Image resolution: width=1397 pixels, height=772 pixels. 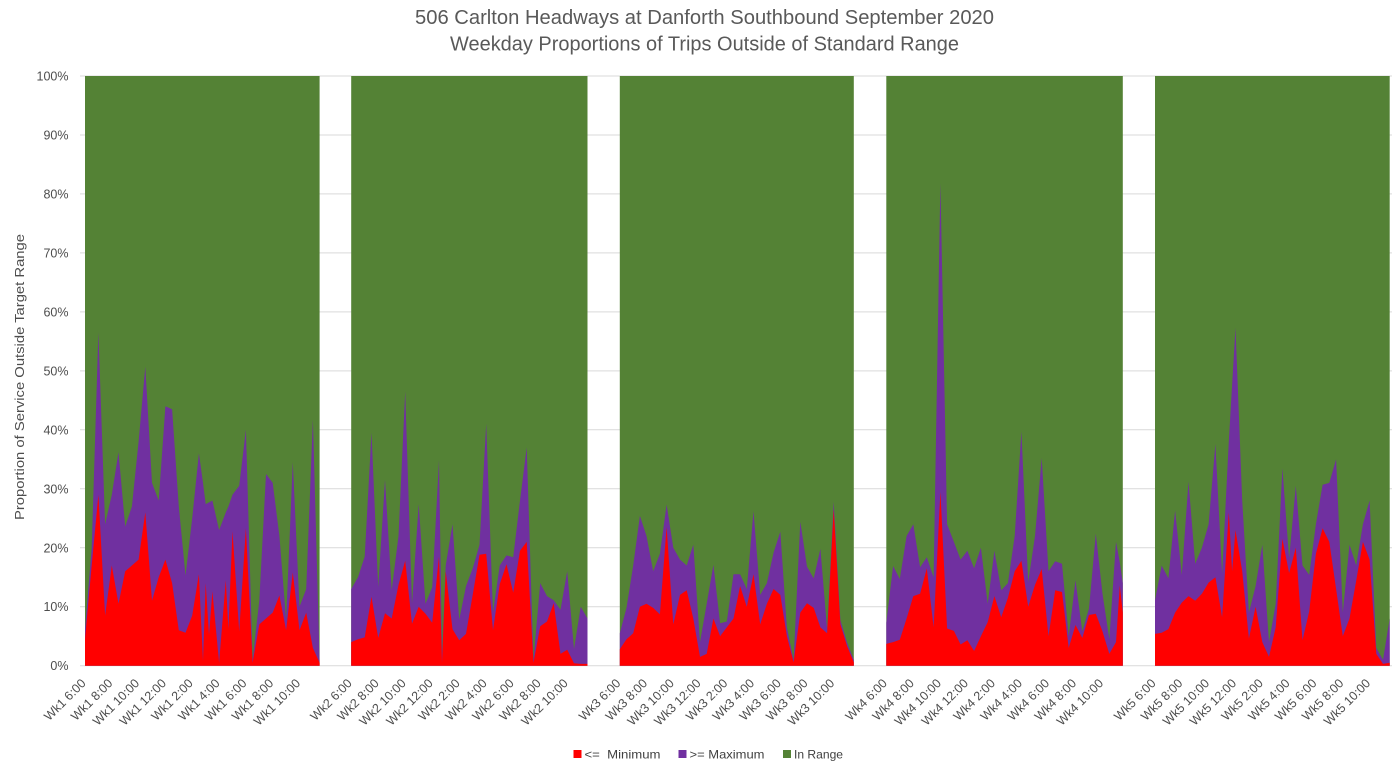 What do you see at coordinates (55, 607) in the screenshot?
I see `svg-text: 10%` at bounding box center [55, 607].